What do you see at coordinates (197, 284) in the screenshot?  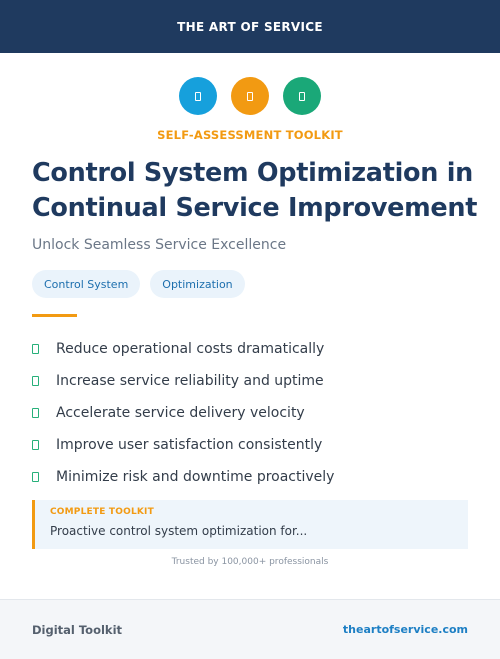 I see `tag-optimization: Optimization` at bounding box center [197, 284].